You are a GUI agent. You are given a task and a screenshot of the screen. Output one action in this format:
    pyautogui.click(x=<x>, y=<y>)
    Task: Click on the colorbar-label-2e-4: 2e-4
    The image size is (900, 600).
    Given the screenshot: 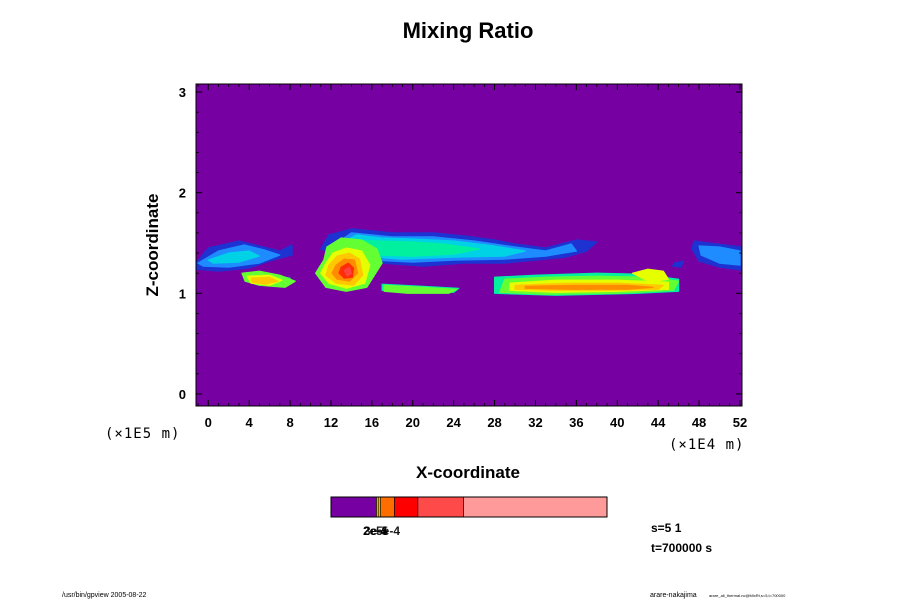 What is the action you would take?
    pyautogui.click(x=375, y=531)
    